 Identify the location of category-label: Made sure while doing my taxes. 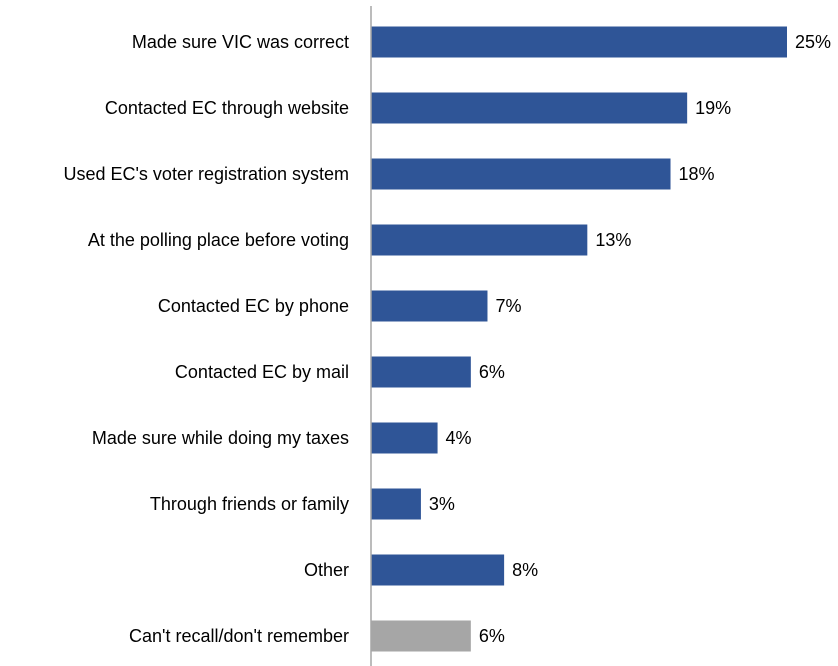
(220, 438).